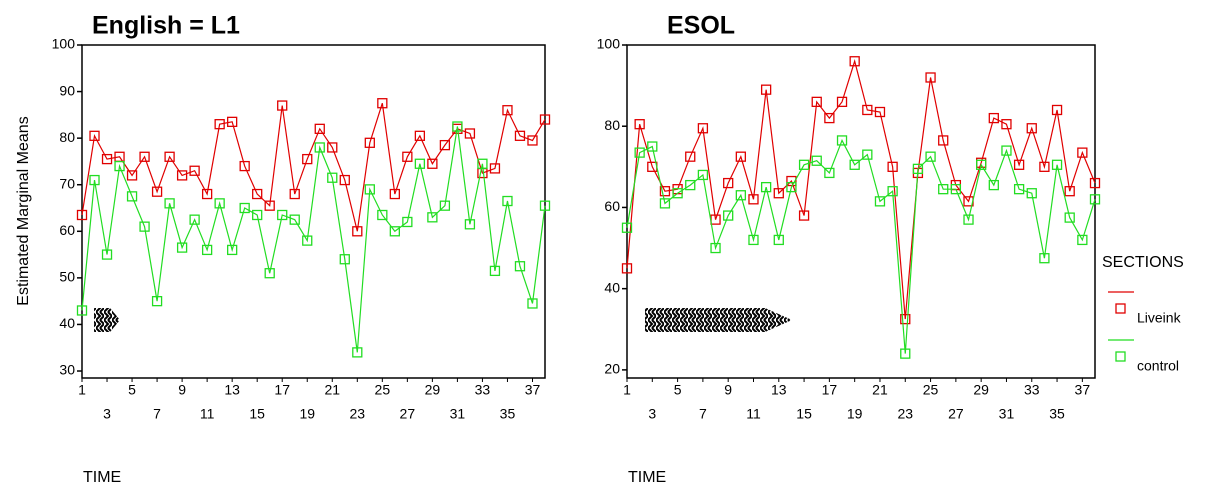  Describe the element at coordinates (23, 210) in the screenshot. I see `y-axis-label: Estimated Marginal Means` at that location.